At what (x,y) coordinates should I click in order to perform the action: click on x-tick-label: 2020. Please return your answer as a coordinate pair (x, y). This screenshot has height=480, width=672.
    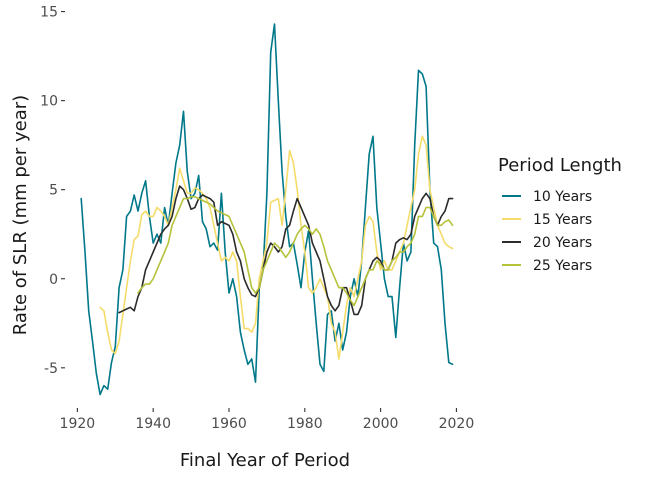
    Looking at the image, I should click on (457, 424).